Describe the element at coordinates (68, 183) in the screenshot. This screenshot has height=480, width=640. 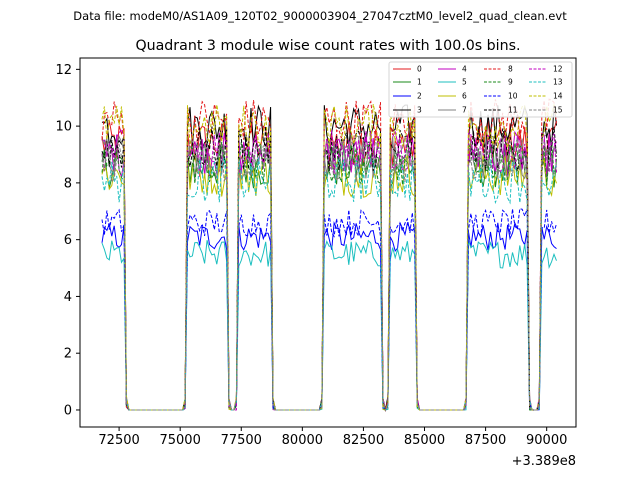
I see `y-tick-label: 8` at that location.